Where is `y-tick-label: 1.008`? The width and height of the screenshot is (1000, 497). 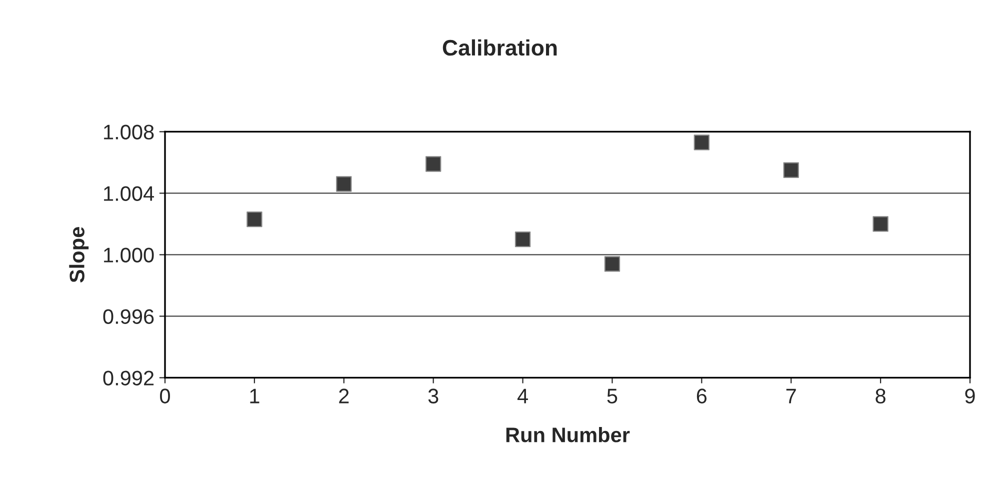 y-tick-label: 1.008 is located at coordinates (129, 132).